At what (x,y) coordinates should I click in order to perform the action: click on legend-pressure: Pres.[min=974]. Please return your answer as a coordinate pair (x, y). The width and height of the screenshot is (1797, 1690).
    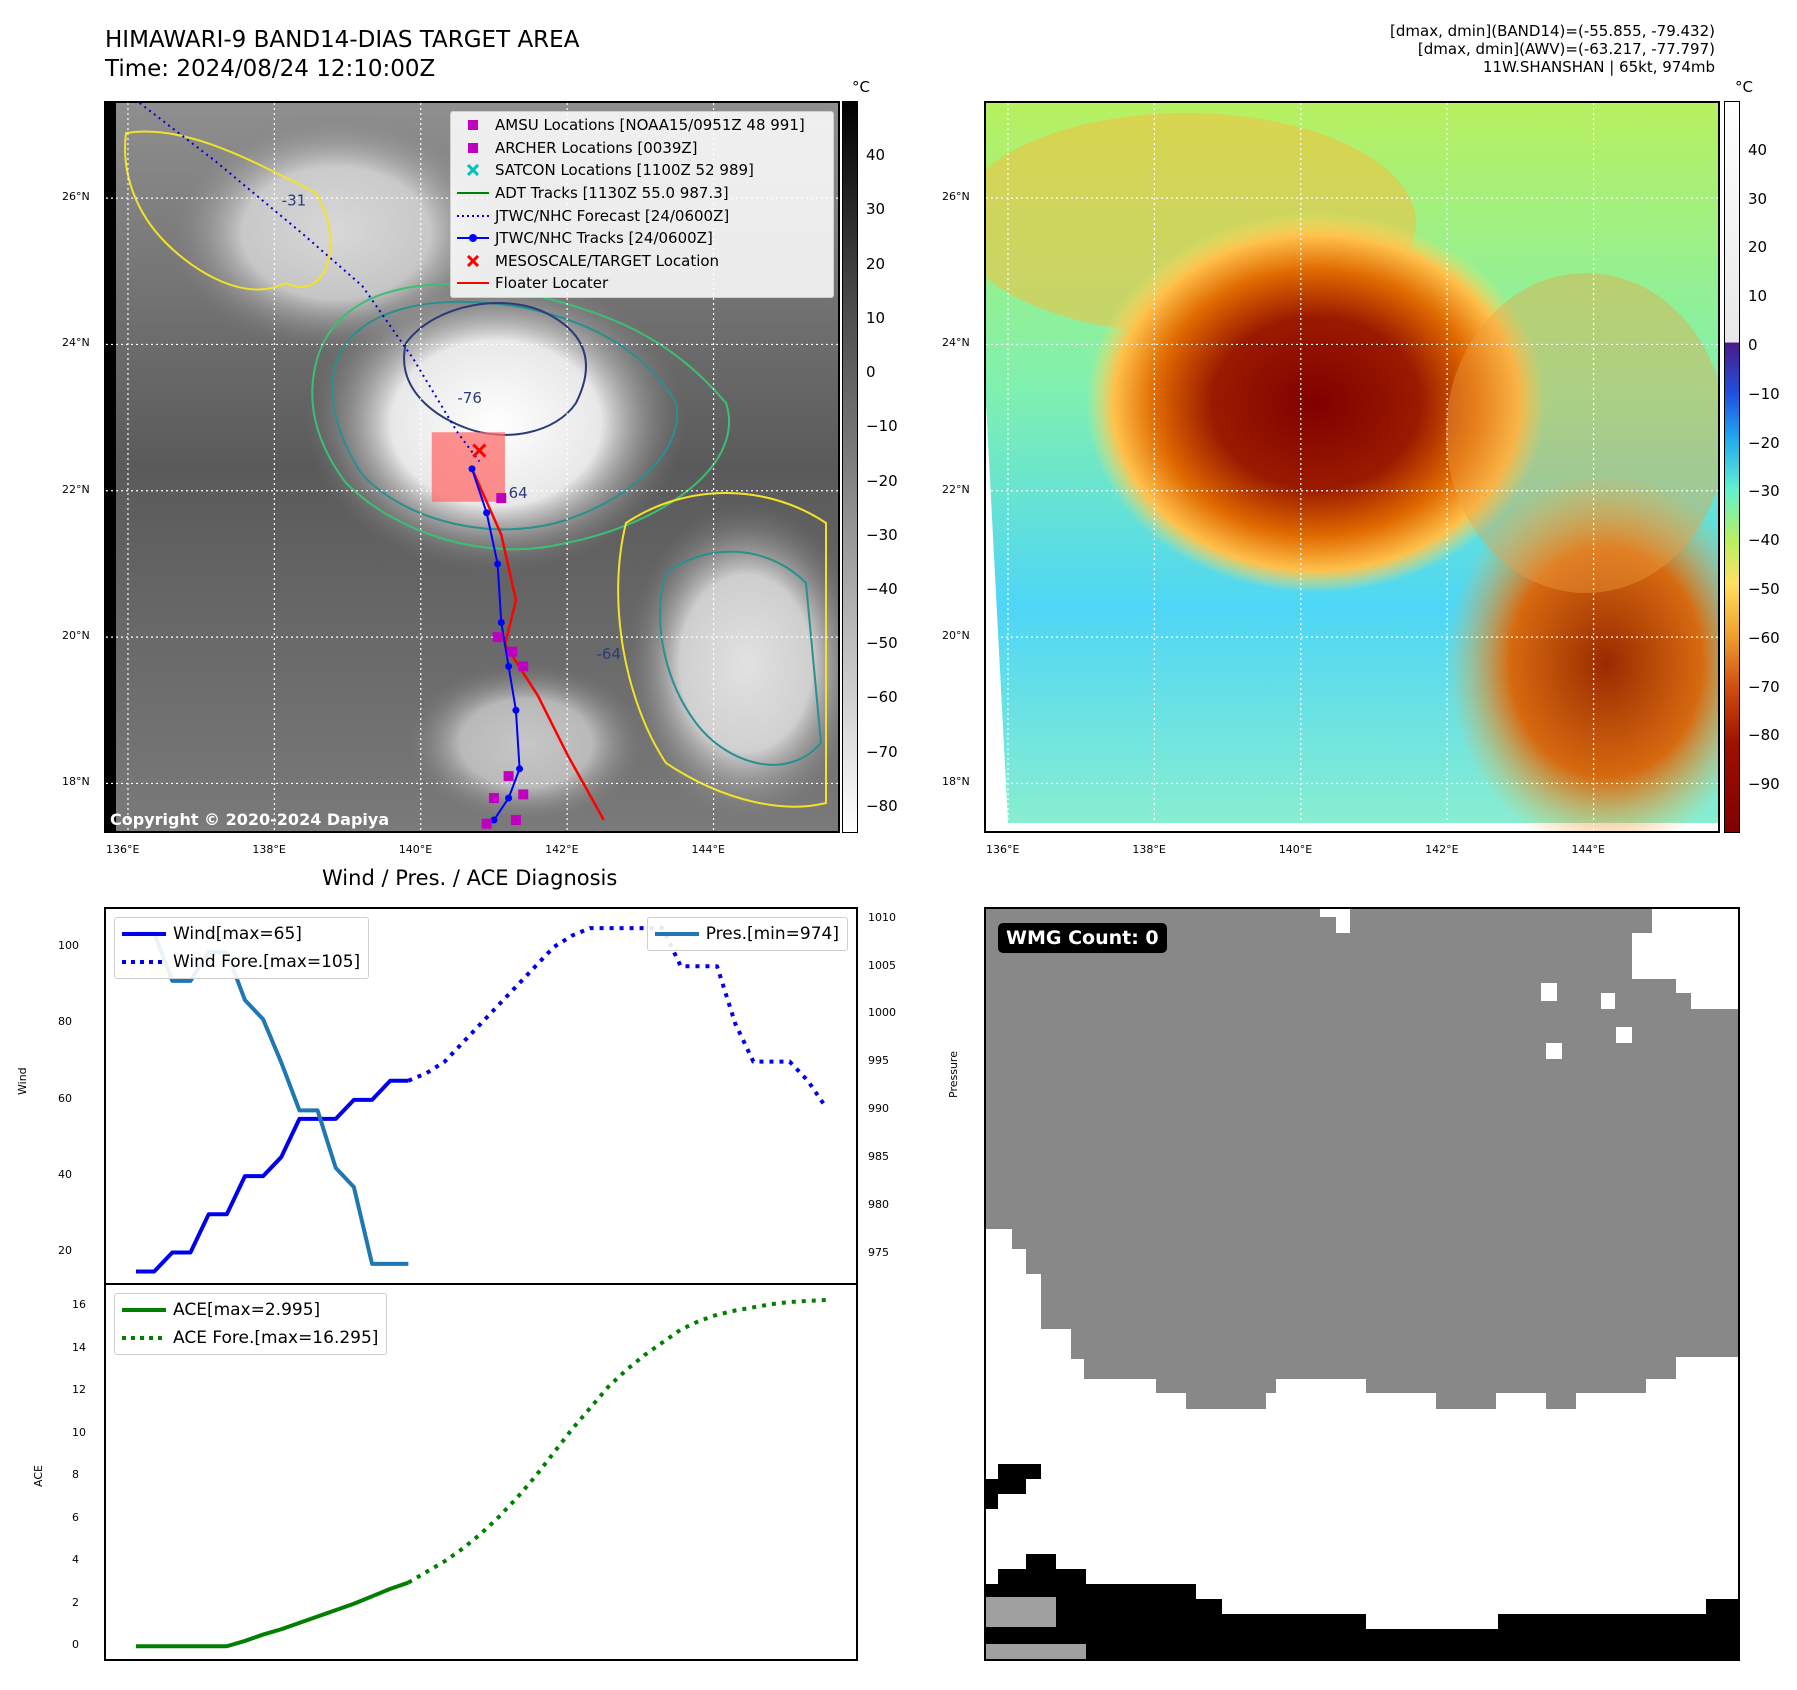
    Looking at the image, I should click on (747, 934).